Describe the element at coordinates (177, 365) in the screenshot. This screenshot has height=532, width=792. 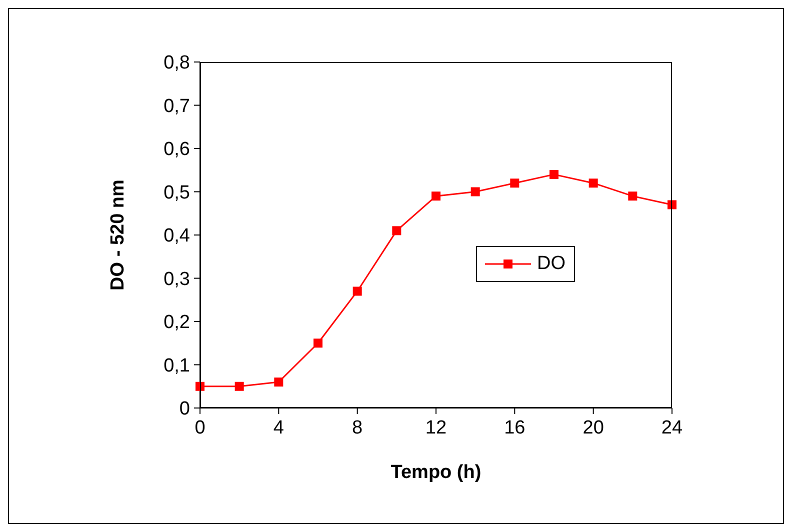
I see `y-tick-label: 0,1` at that location.